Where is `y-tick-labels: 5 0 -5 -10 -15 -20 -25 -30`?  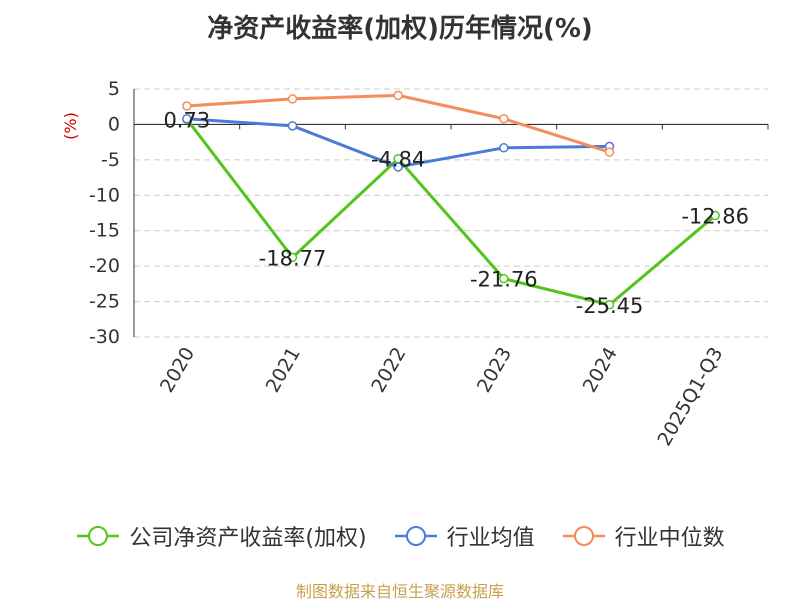
y-tick-labels: 5 0 -5 -10 -15 -20 -25 -30 is located at coordinates (104, 213).